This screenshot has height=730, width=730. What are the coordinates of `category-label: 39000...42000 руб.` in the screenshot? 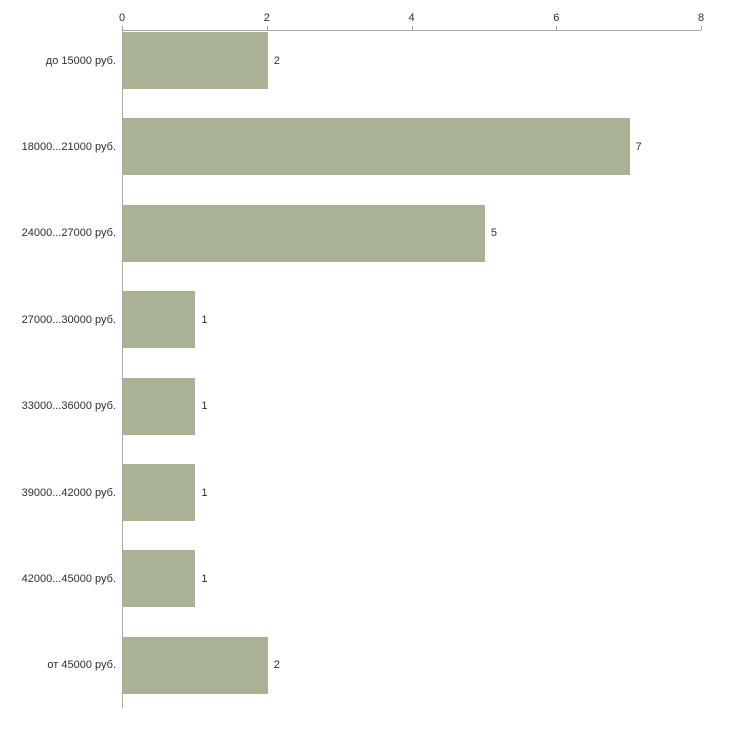 It's located at (68, 492).